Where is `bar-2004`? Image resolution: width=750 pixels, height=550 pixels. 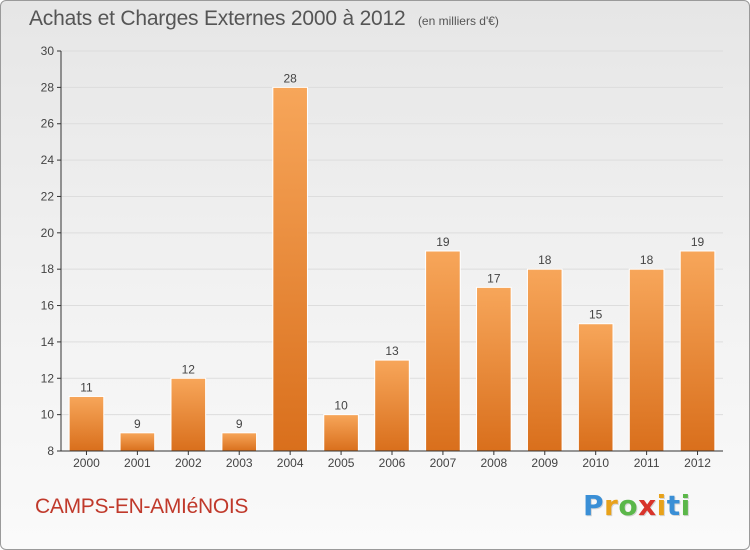
bar-2004 is located at coordinates (290, 269).